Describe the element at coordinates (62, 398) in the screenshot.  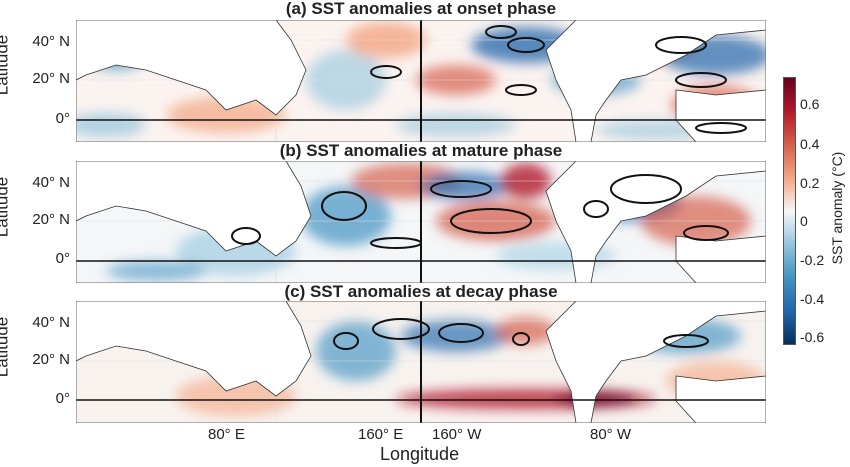
I see `panel-c-ytick-0: 0°` at that location.